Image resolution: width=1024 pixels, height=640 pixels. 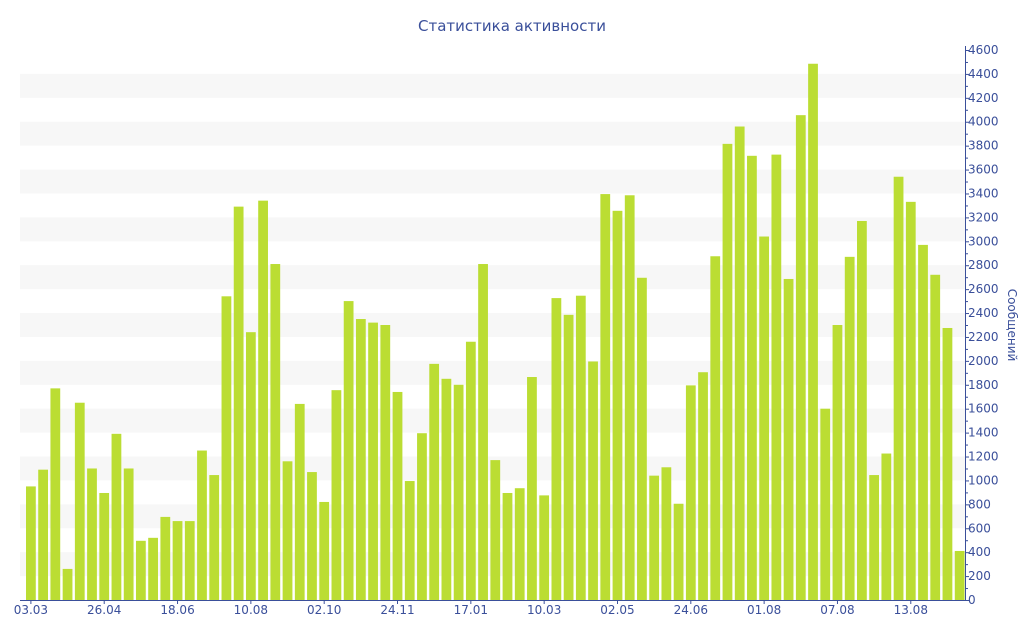 What do you see at coordinates (983, 337) in the screenshot?
I see `y-tick-label: 2200` at bounding box center [983, 337].